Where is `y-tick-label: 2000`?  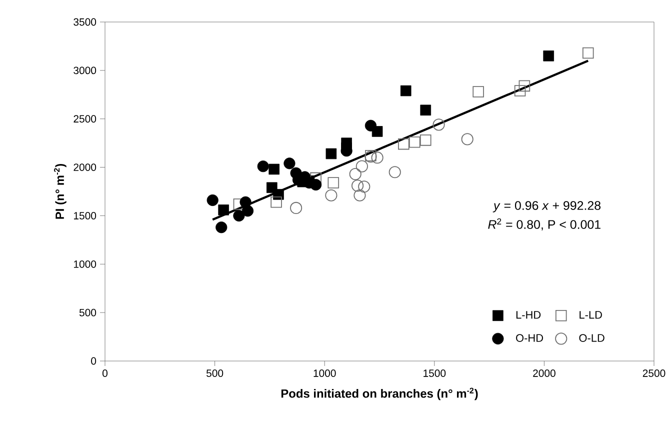 y-tick-label: 2000 is located at coordinates (85, 167).